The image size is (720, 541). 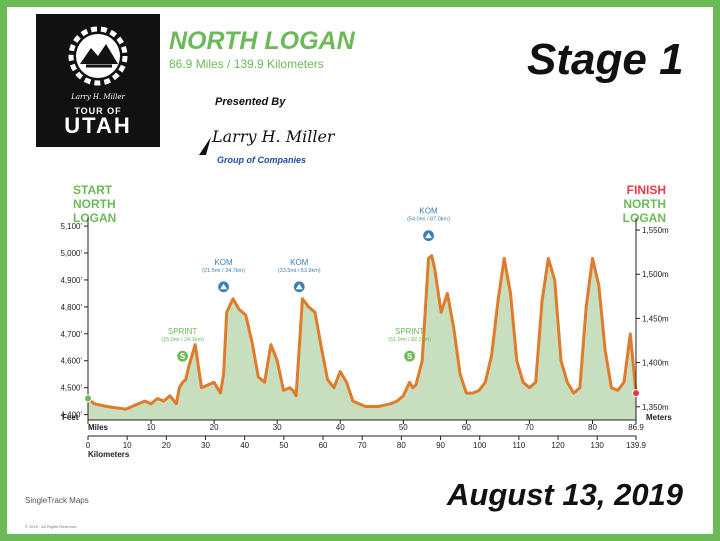 What do you see at coordinates (401, 445) in the screenshot?
I see `km-tick-label: 80` at bounding box center [401, 445].